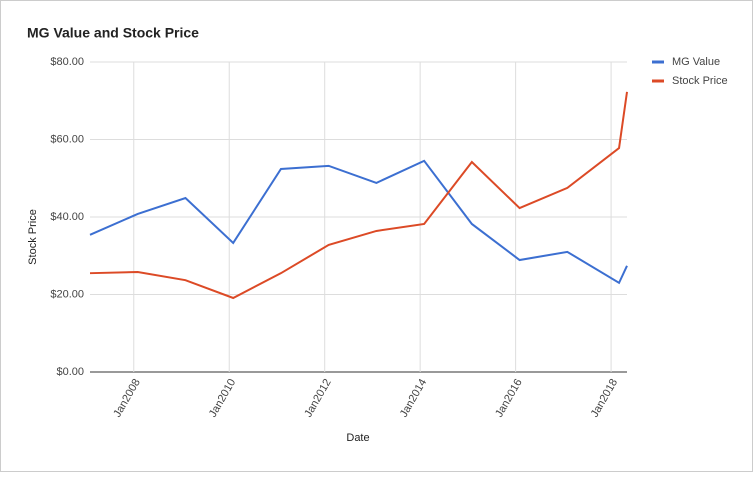  Describe the element at coordinates (696, 62) in the screenshot. I see `legend-label: MG Value` at that location.